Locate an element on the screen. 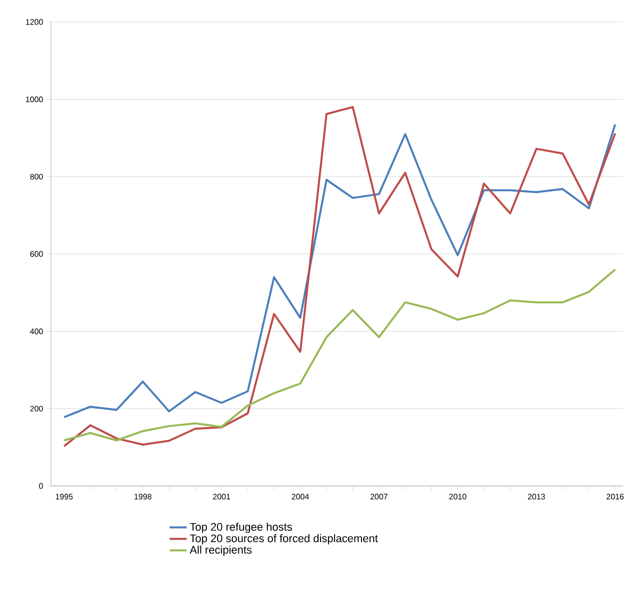  legend-label: Top 20 refugee hosts is located at coordinates (241, 527).